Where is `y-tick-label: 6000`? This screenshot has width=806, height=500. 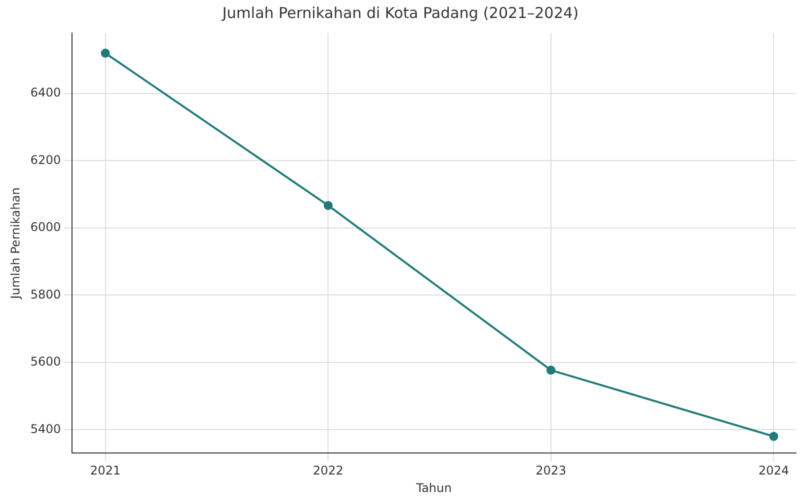
y-tick-label: 6000 is located at coordinates (45, 227).